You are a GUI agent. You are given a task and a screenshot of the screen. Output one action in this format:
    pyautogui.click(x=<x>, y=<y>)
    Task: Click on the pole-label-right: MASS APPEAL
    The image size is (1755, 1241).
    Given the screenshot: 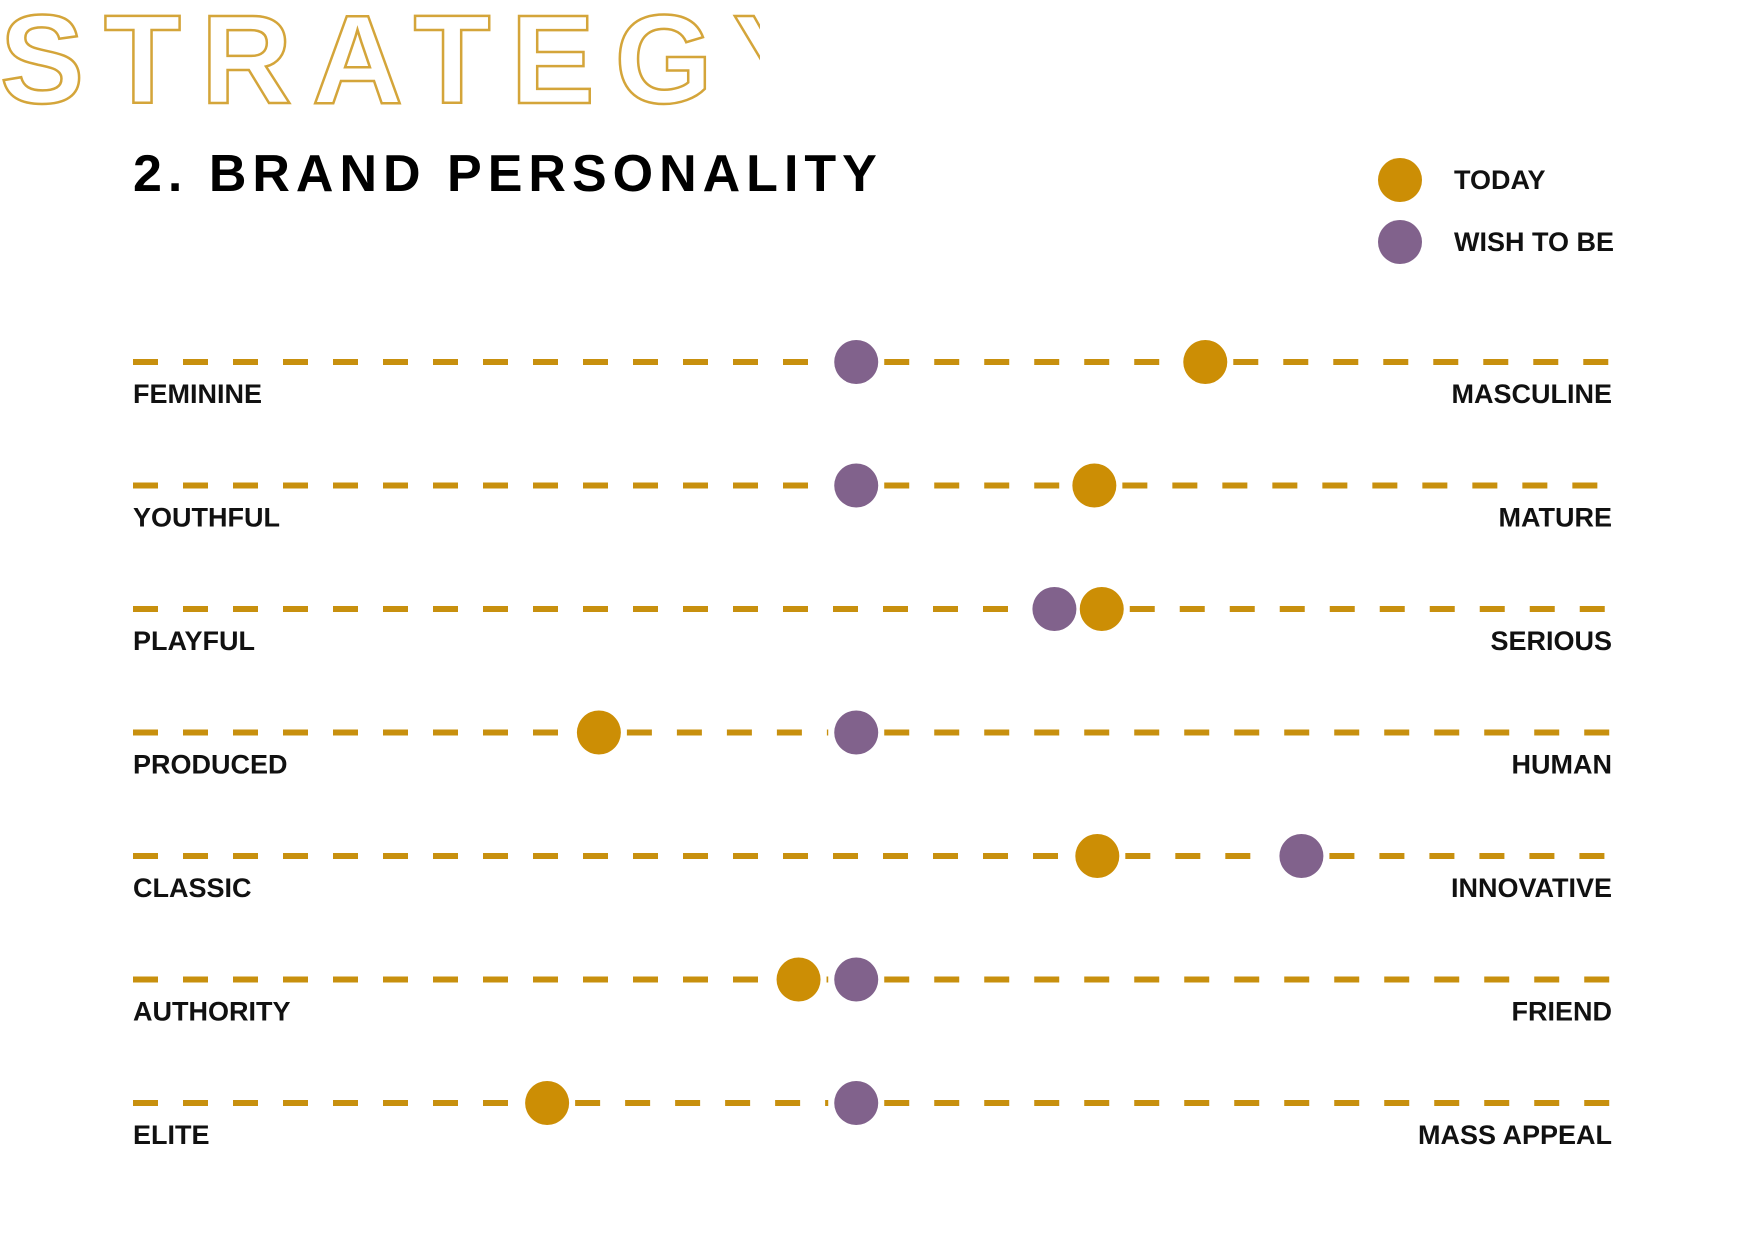 What is the action you would take?
    pyautogui.click(x=1515, y=1135)
    